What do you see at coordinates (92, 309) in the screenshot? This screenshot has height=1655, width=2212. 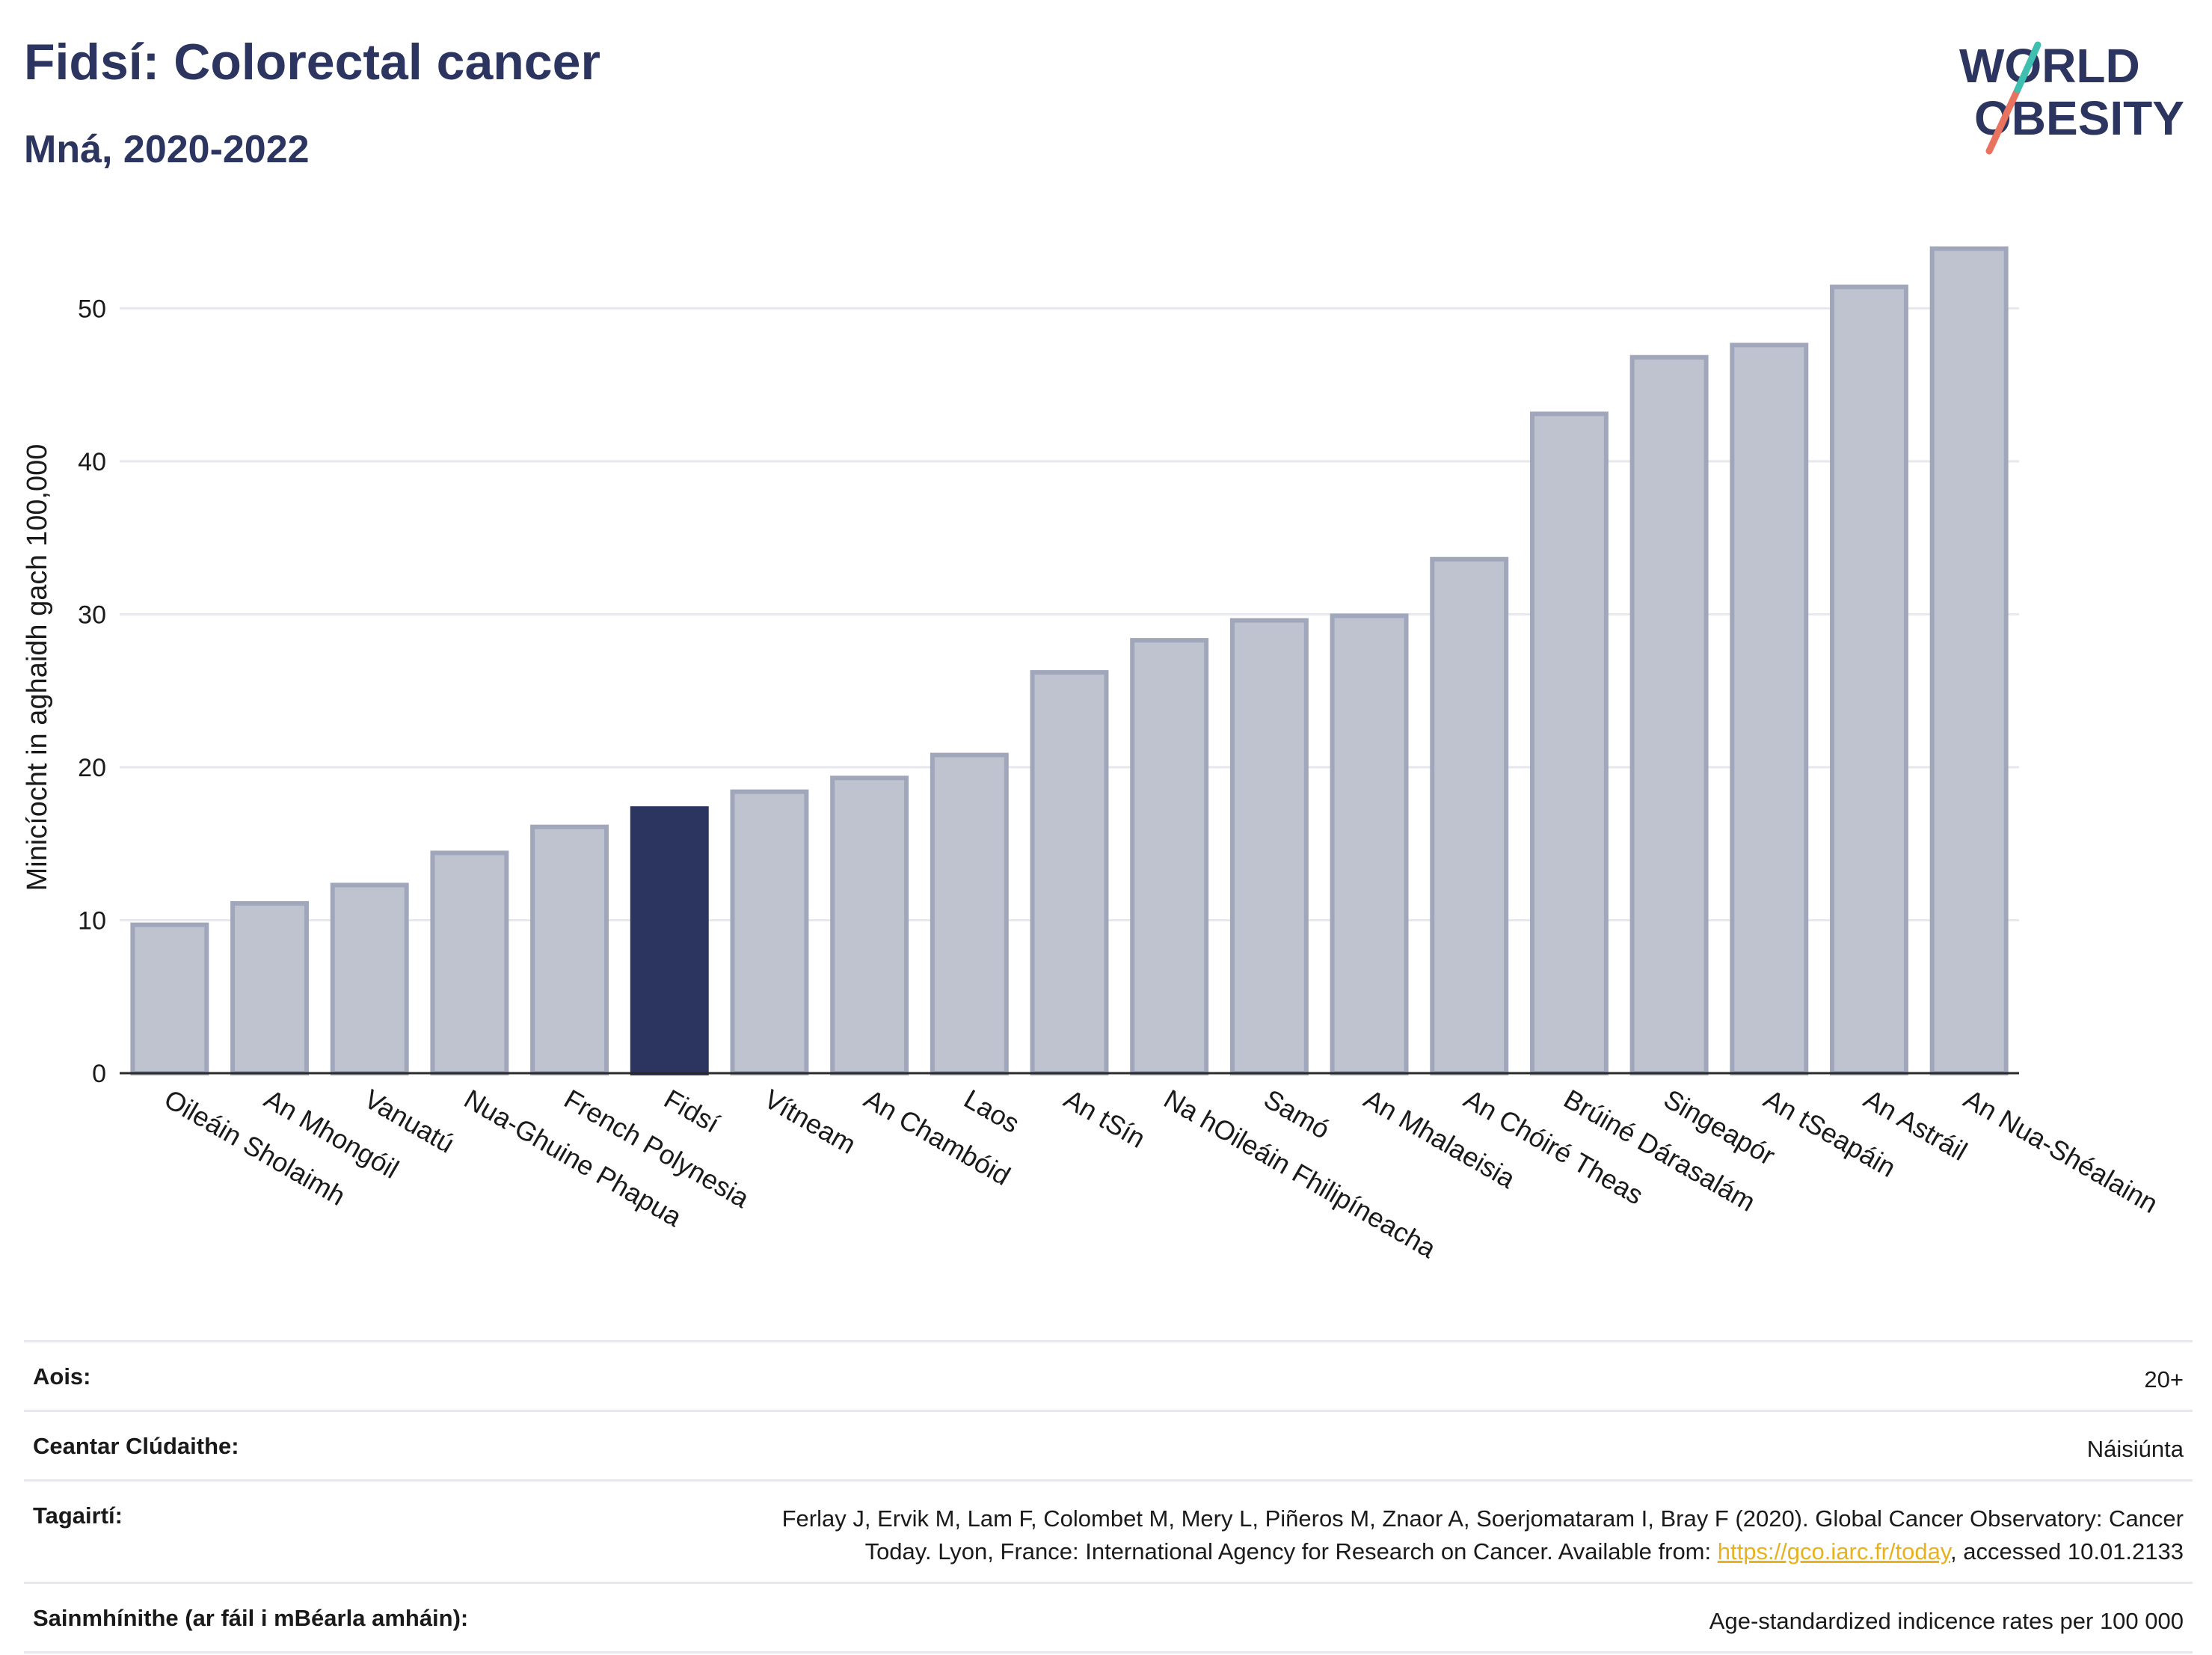 I see `y-tick-label: 50` at bounding box center [92, 309].